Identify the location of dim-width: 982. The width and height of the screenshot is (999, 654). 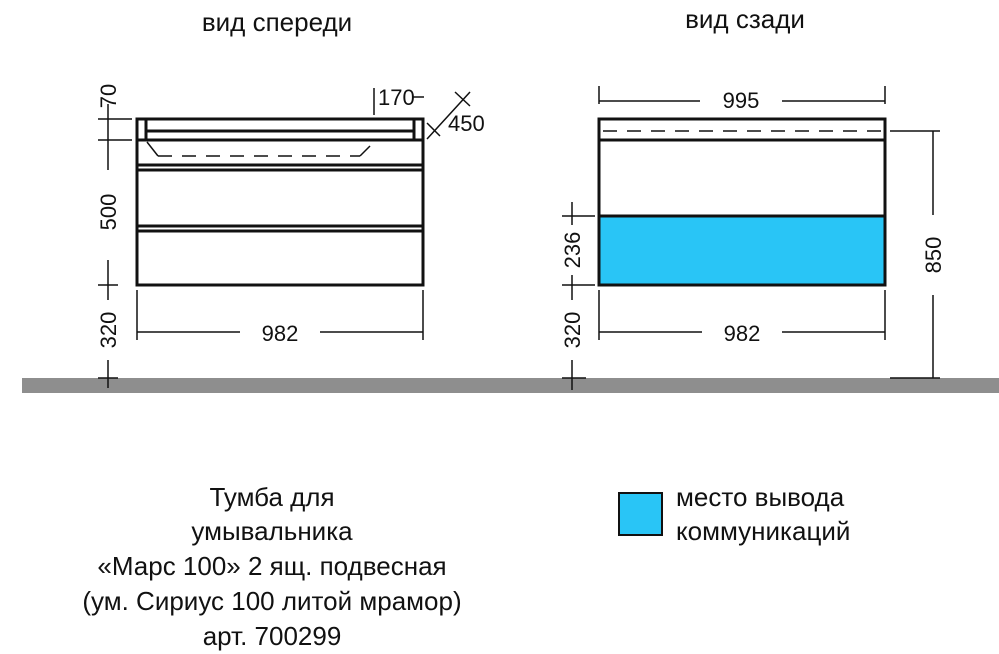
(280, 333).